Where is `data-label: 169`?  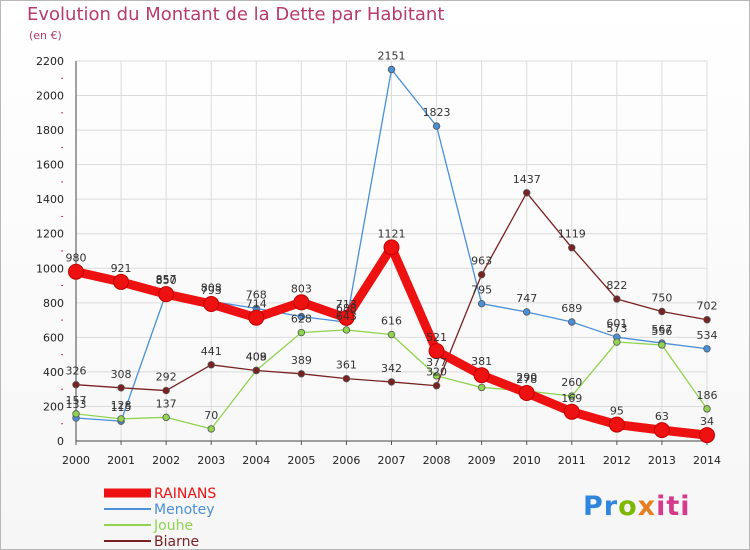
data-label: 169 is located at coordinates (571, 398).